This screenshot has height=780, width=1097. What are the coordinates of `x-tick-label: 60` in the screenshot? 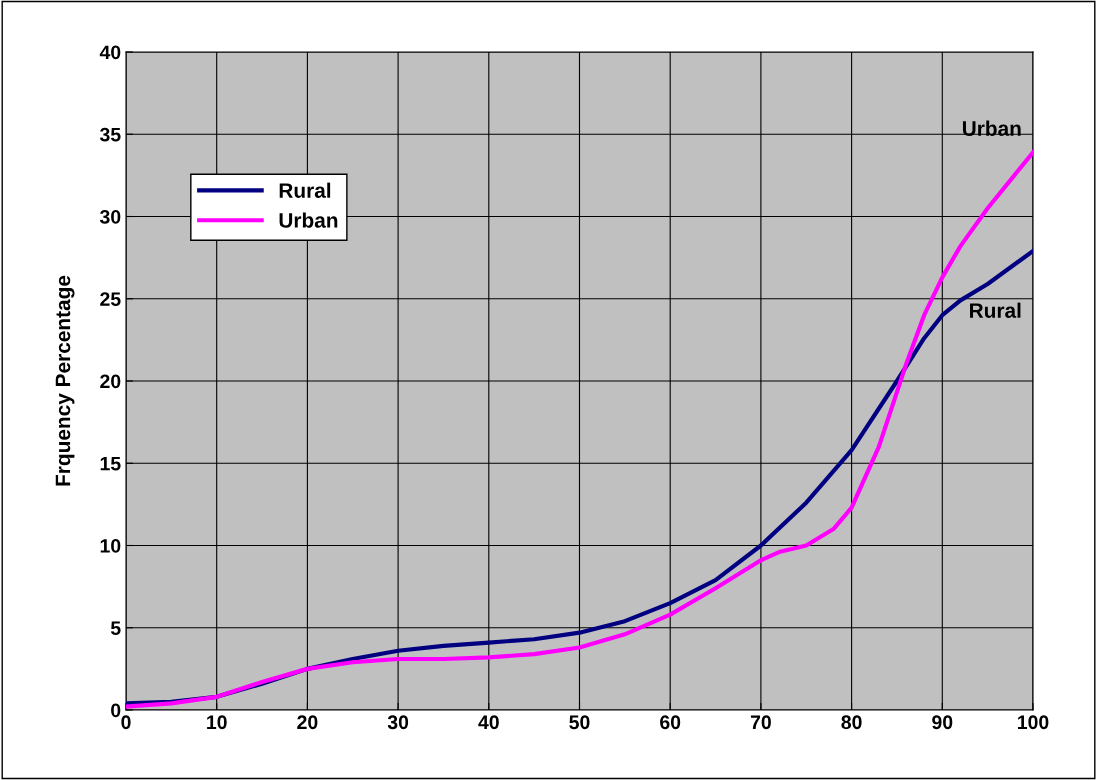 It's located at (670, 722).